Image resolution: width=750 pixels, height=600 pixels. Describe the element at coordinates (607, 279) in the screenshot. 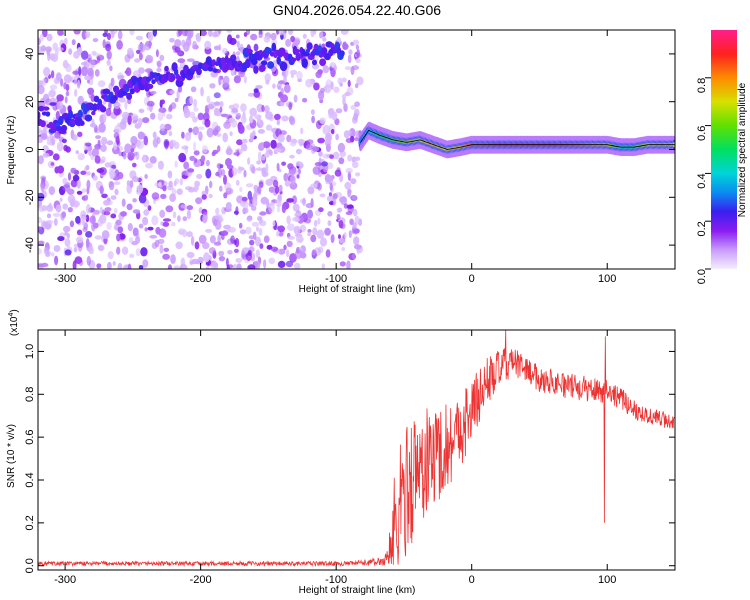

I see `spectrogram-x-tick-label: 100` at that location.